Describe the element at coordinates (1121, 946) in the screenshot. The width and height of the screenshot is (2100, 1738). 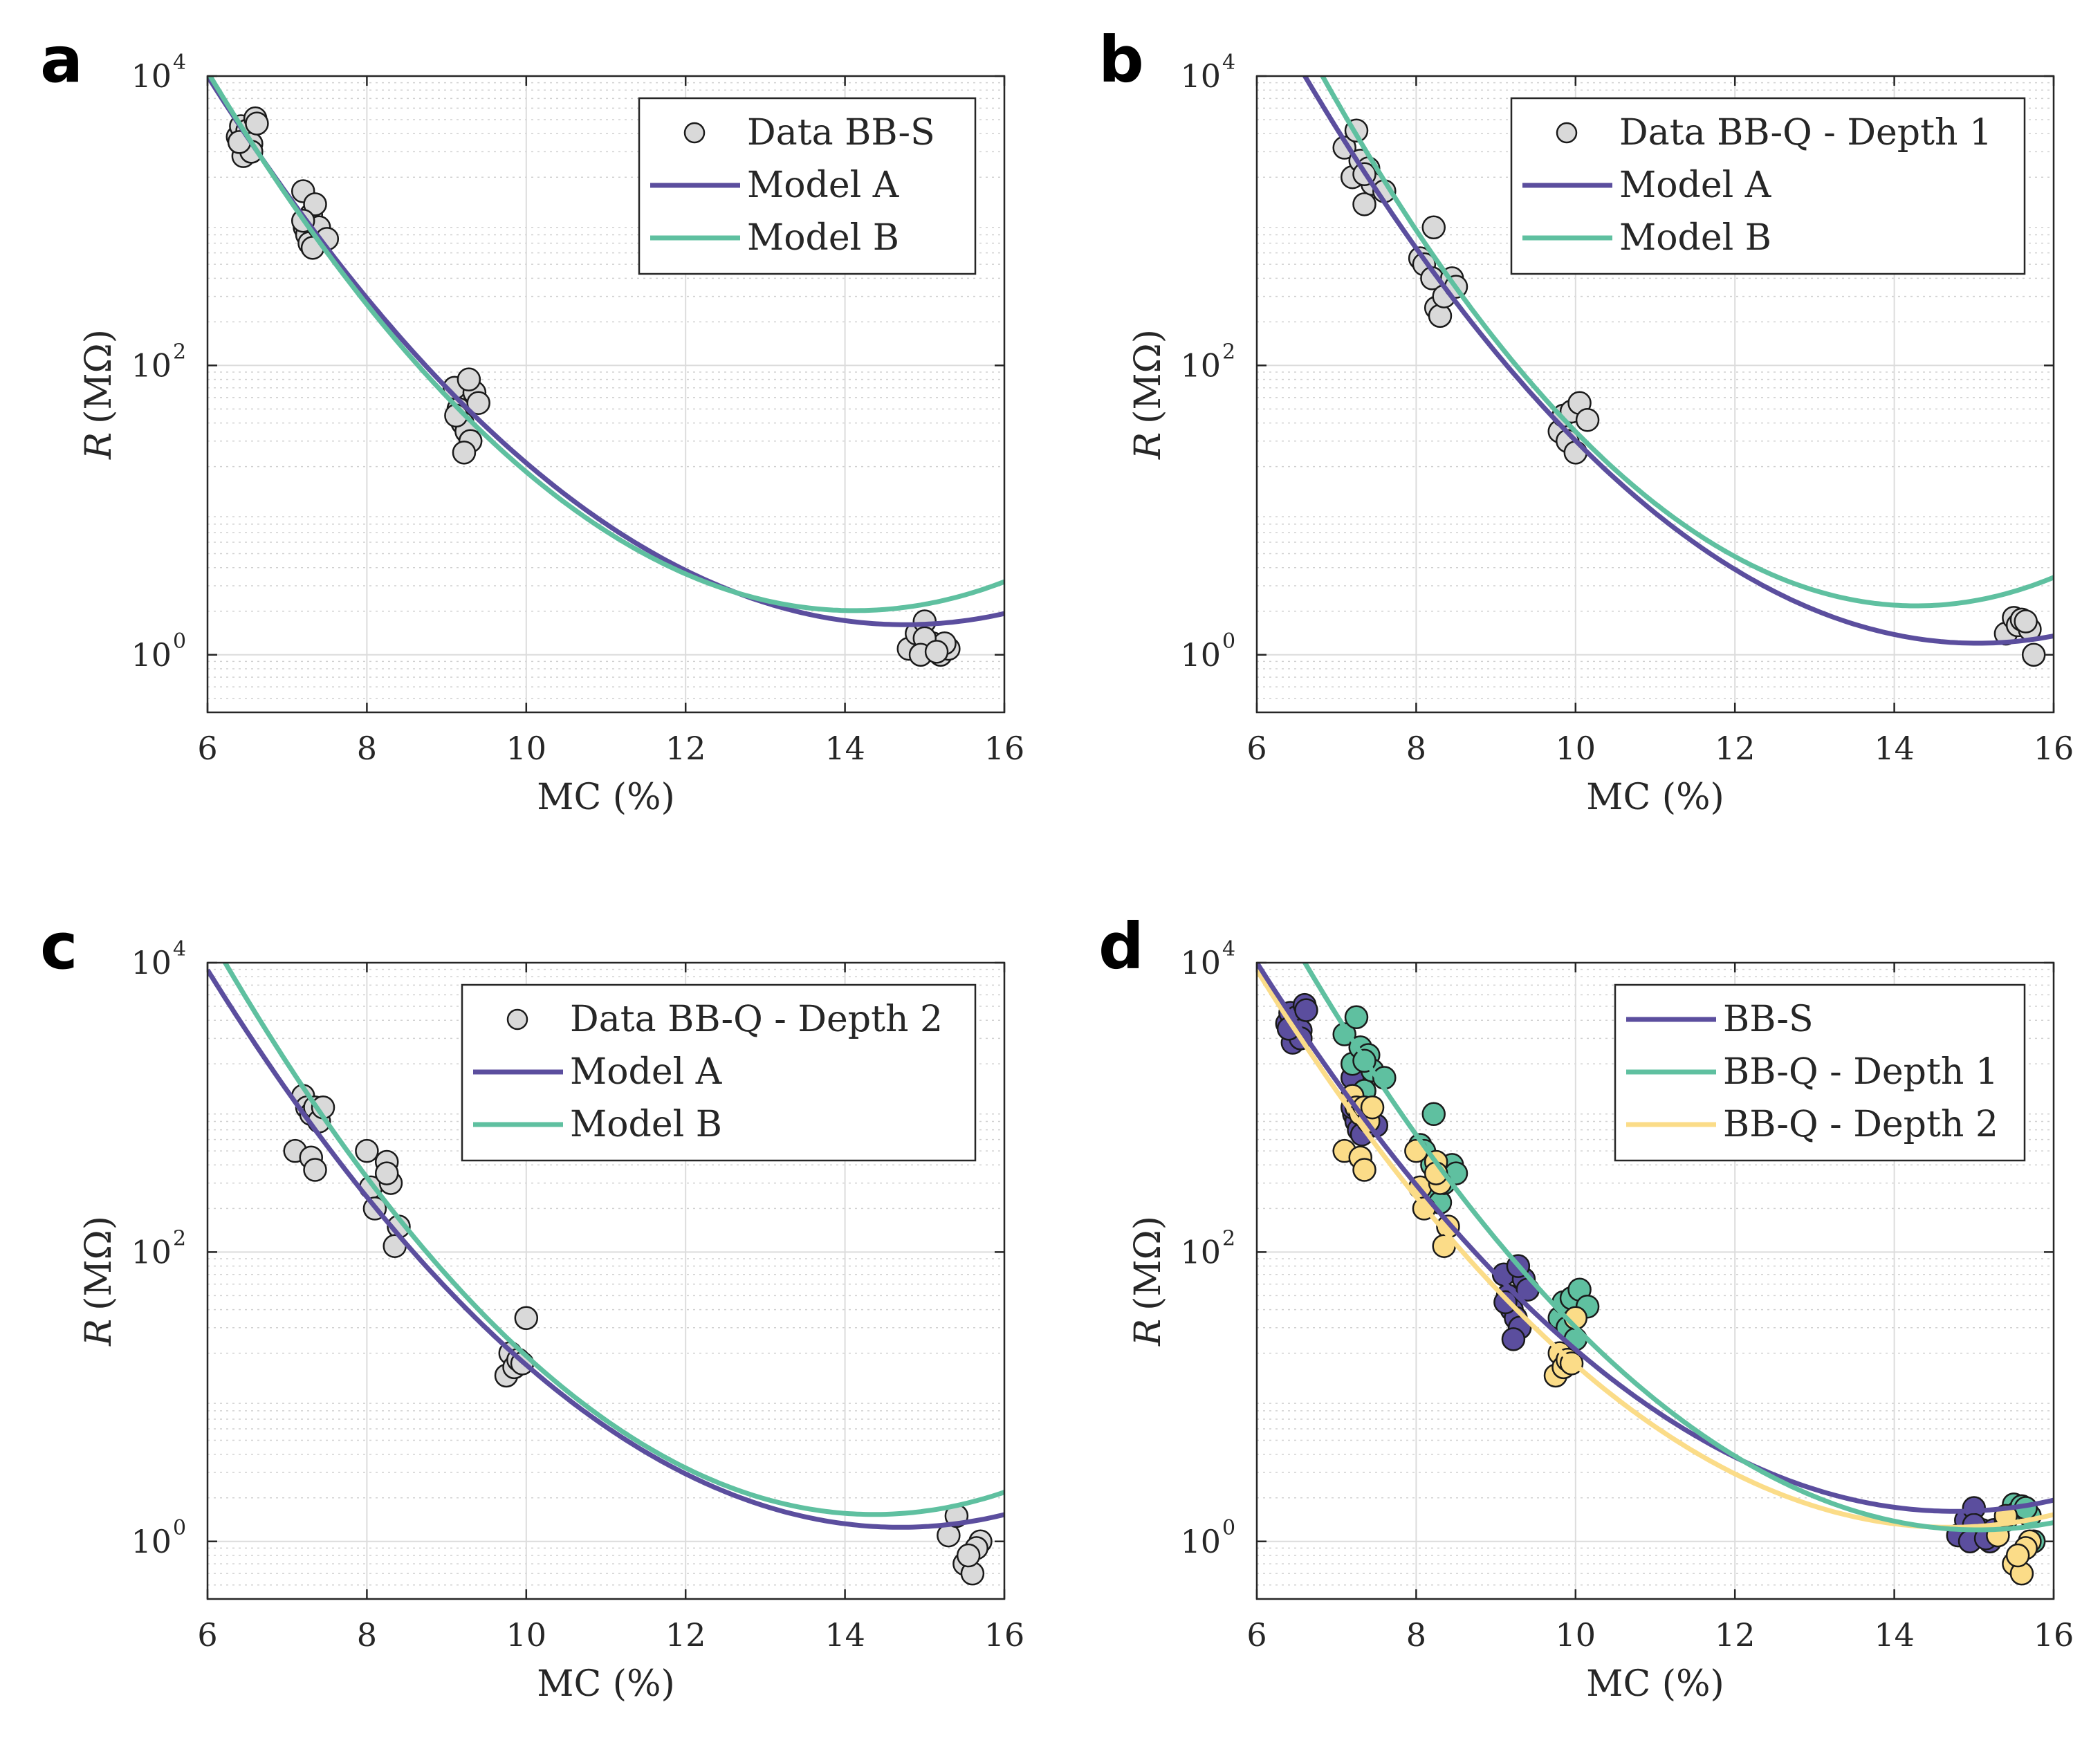
I see `panel-letter-d: d` at that location.